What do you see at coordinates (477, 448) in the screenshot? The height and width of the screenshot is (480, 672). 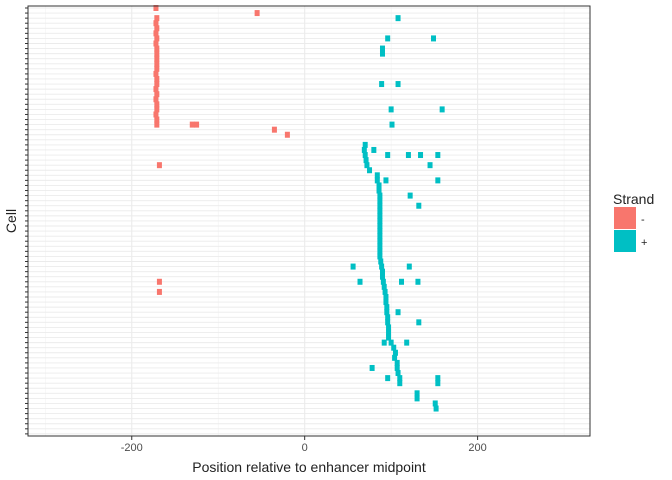 I see `x-tick-label: 200` at bounding box center [477, 448].